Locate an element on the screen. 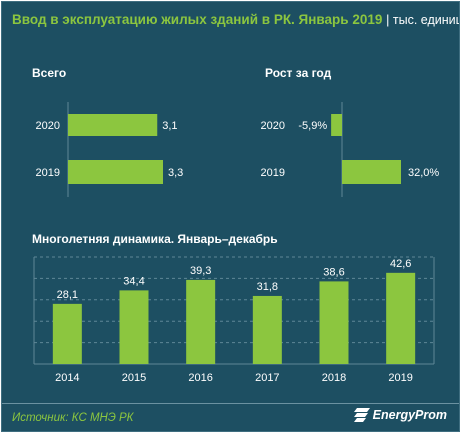 The width and height of the screenshot is (463, 434). data-label: 32,0% is located at coordinates (423, 173).